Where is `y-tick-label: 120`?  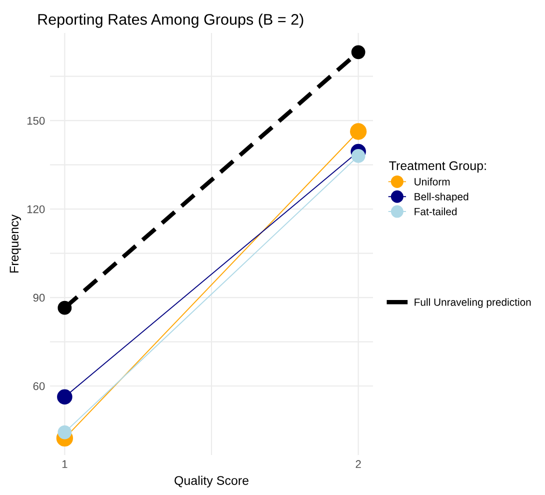
y-tick-label: 120 is located at coordinates (36, 209).